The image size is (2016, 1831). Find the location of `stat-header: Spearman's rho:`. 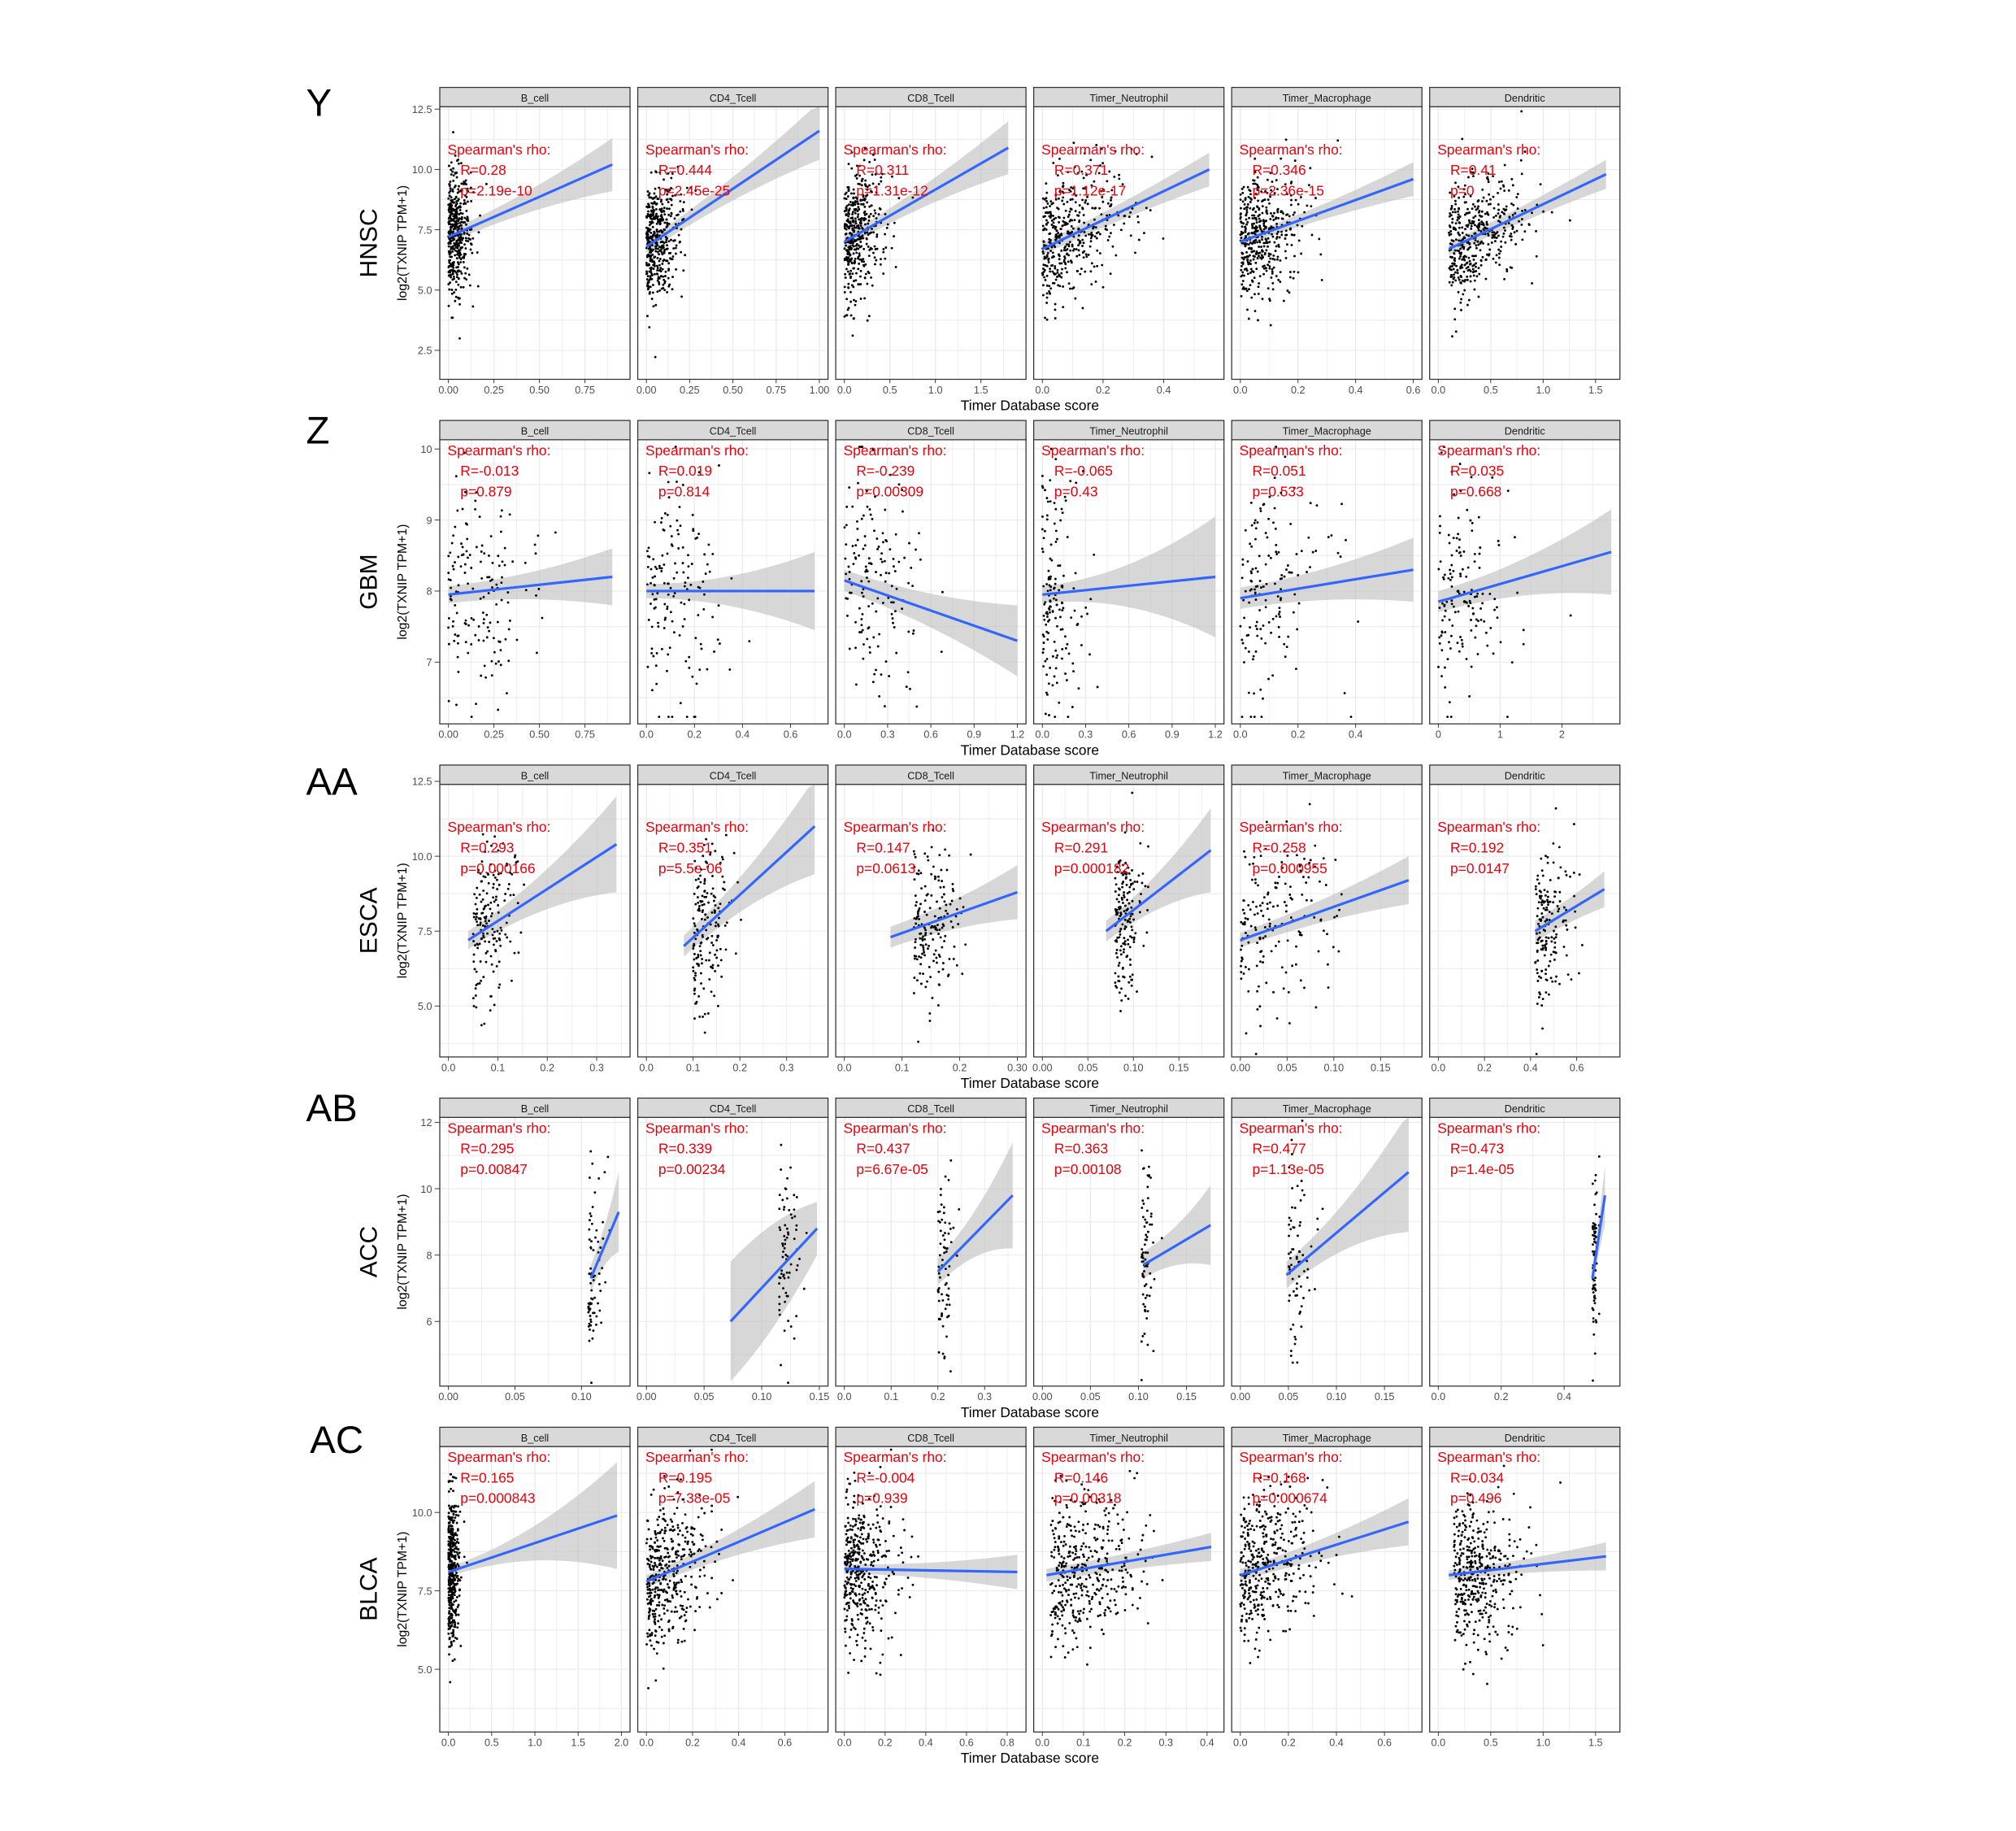

stat-header: Spearman's rho: is located at coordinates (498, 827).